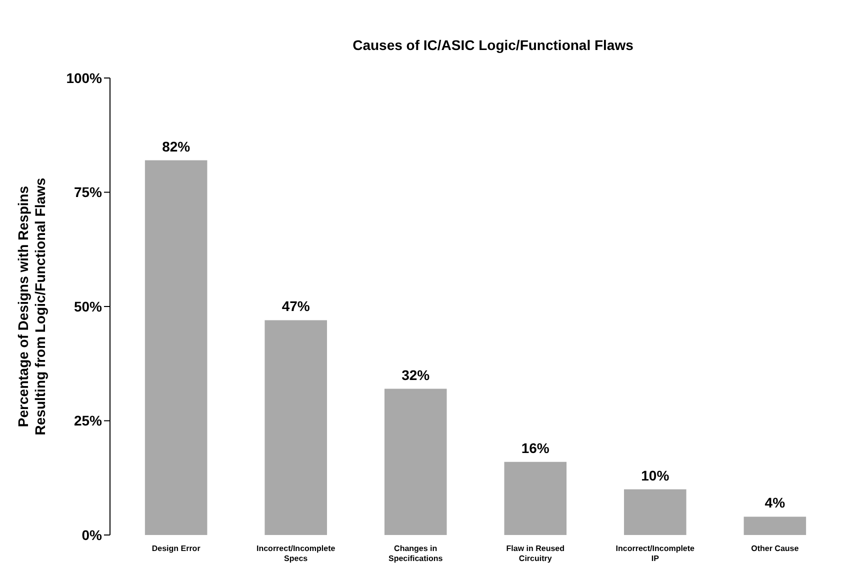 The image size is (856, 572). Describe the element at coordinates (88, 306) in the screenshot. I see `y-tick-label: 50%` at that location.